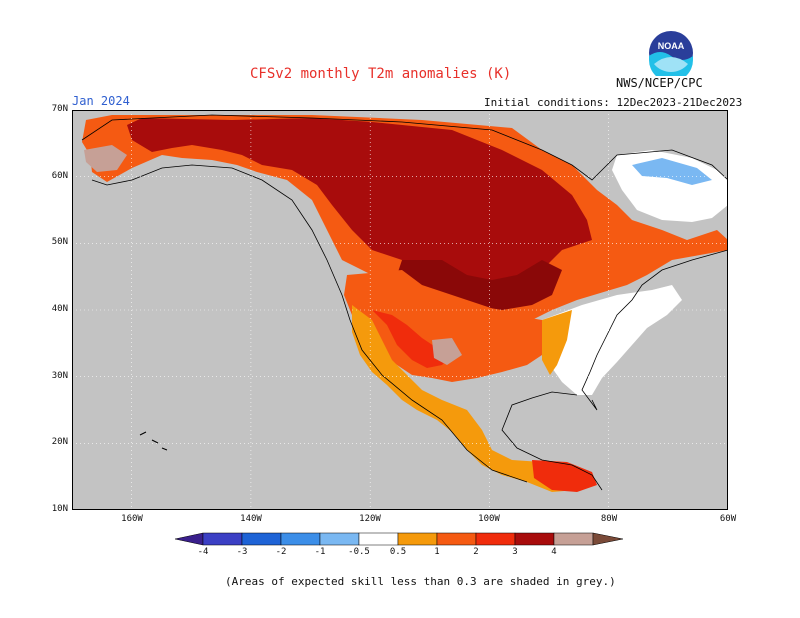 The width and height of the screenshot is (800, 618). What do you see at coordinates (59, 309) in the screenshot?
I see `lat-label: 40N` at bounding box center [59, 309].